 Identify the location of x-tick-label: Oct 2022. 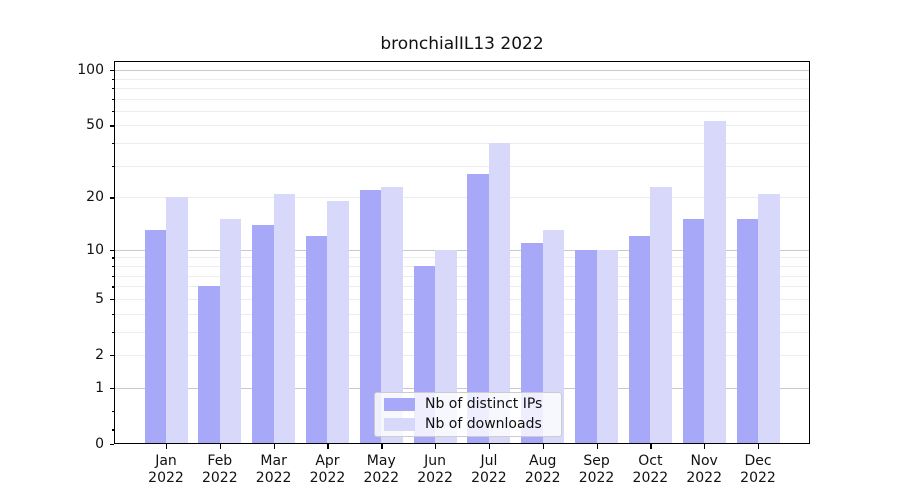
(650, 469).